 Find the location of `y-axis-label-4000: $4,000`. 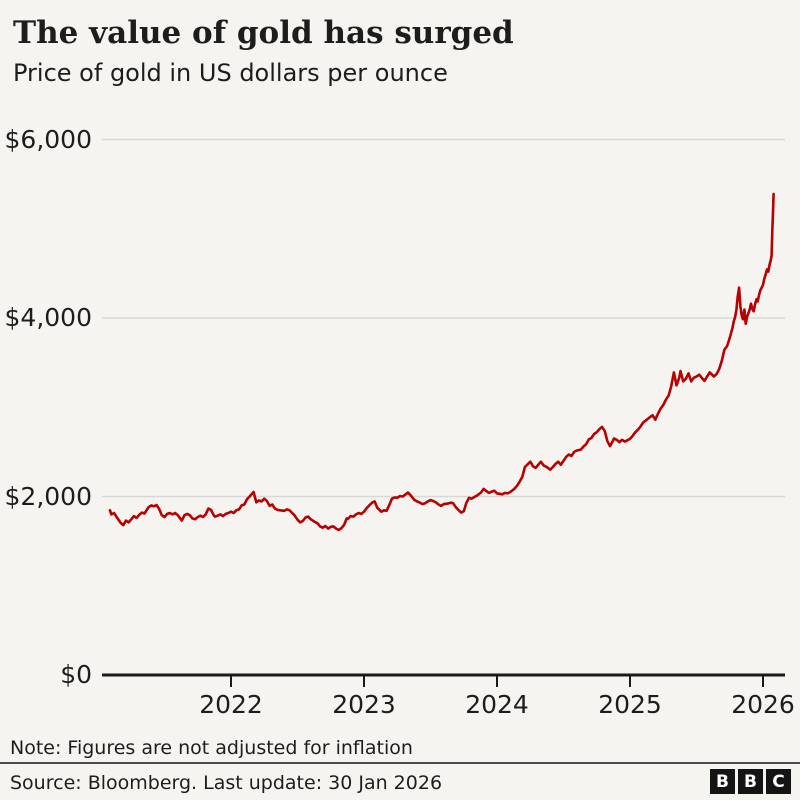

y-axis-label-4000: $4,000 is located at coordinates (48, 317).